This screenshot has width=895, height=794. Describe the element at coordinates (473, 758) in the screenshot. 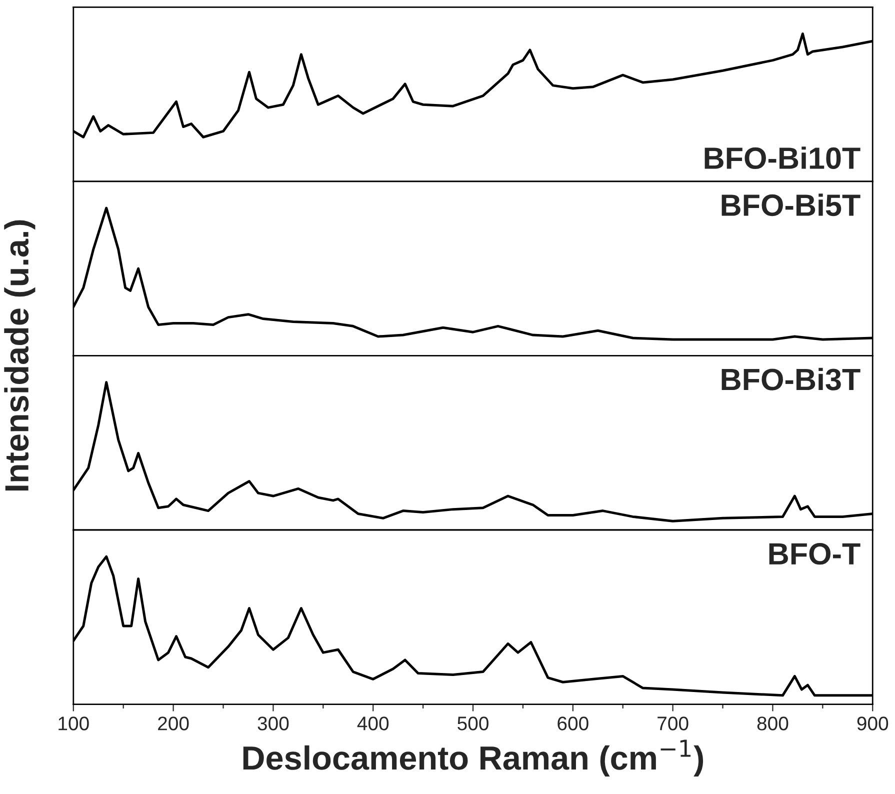

I see `x-axis-title: Deslocamento Raman (cm$^{−1}$)` at that location.